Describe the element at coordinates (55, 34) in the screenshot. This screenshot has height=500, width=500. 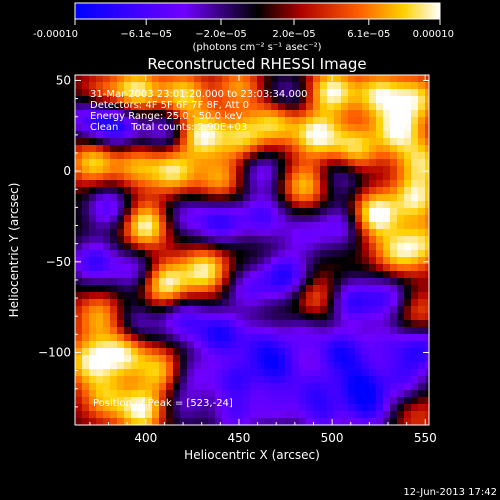
I see `colorbar-tick-label: -0.00010` at that location.